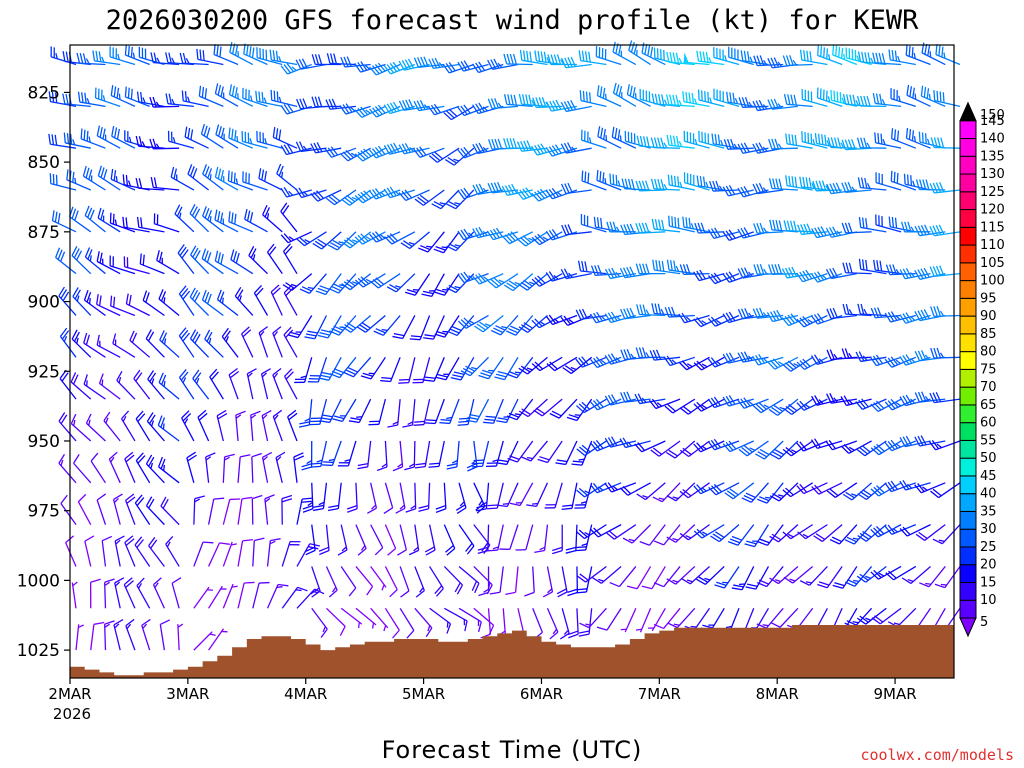 The image size is (1024, 768). I want to click on y-tick-label: 1000, so click(38, 581).